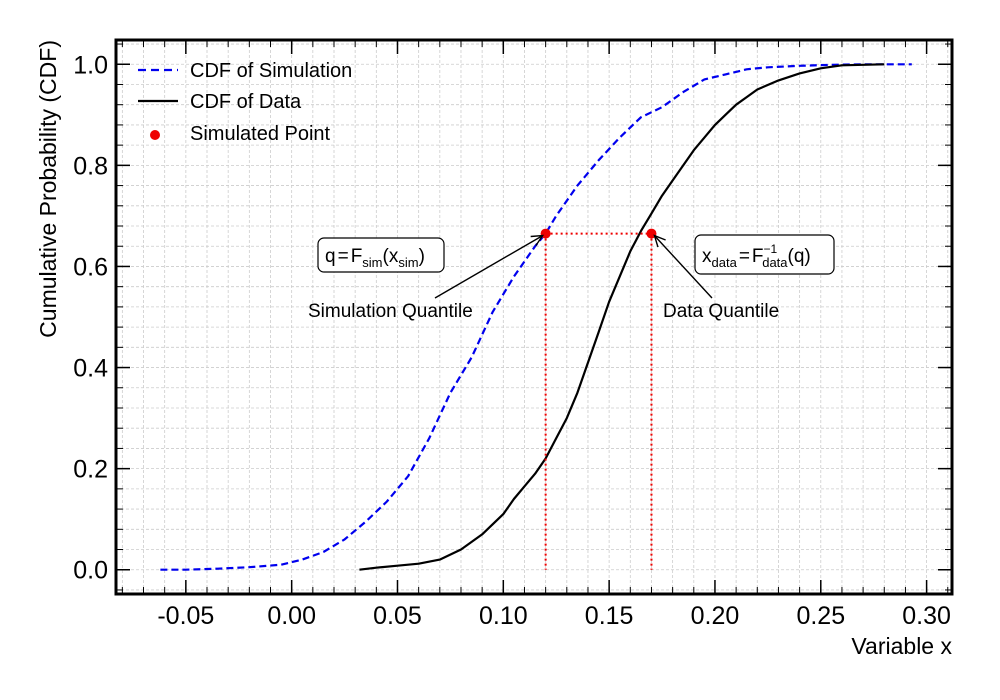  I want to click on arrow-data-quantile, so click(683, 267).